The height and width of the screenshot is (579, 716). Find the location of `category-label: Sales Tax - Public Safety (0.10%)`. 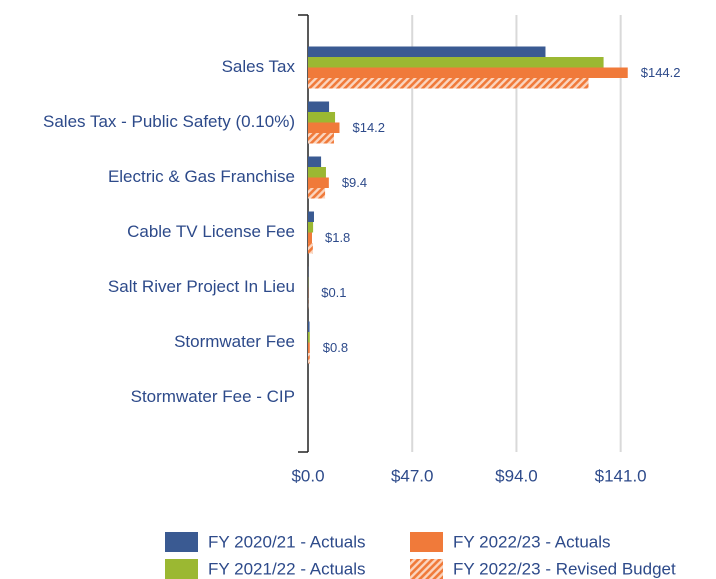

category-label: Sales Tax - Public Safety (0.10%) is located at coordinates (169, 121).